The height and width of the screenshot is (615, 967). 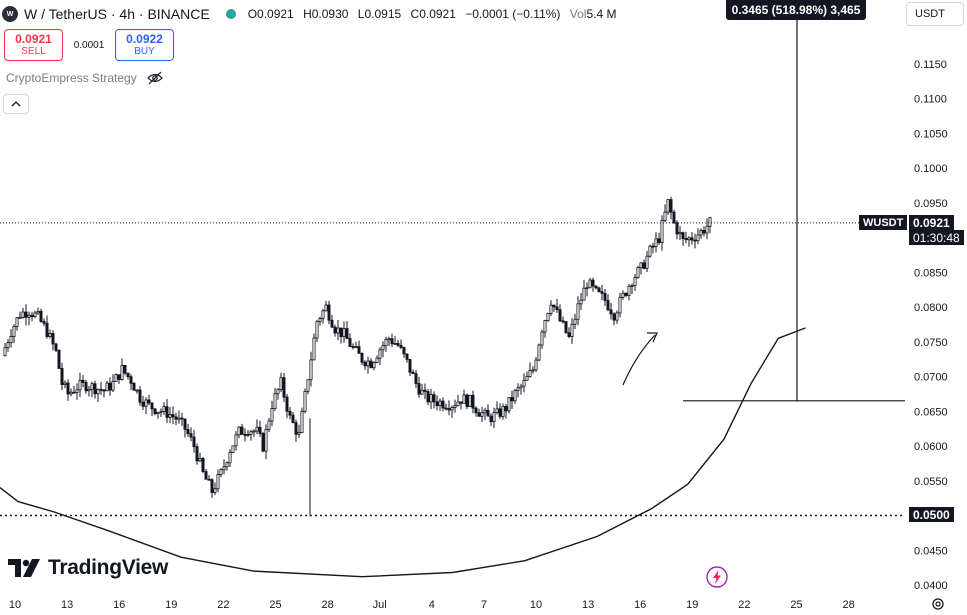 What do you see at coordinates (744, 605) in the screenshot?
I see `x-tick-label: 22` at bounding box center [744, 605].